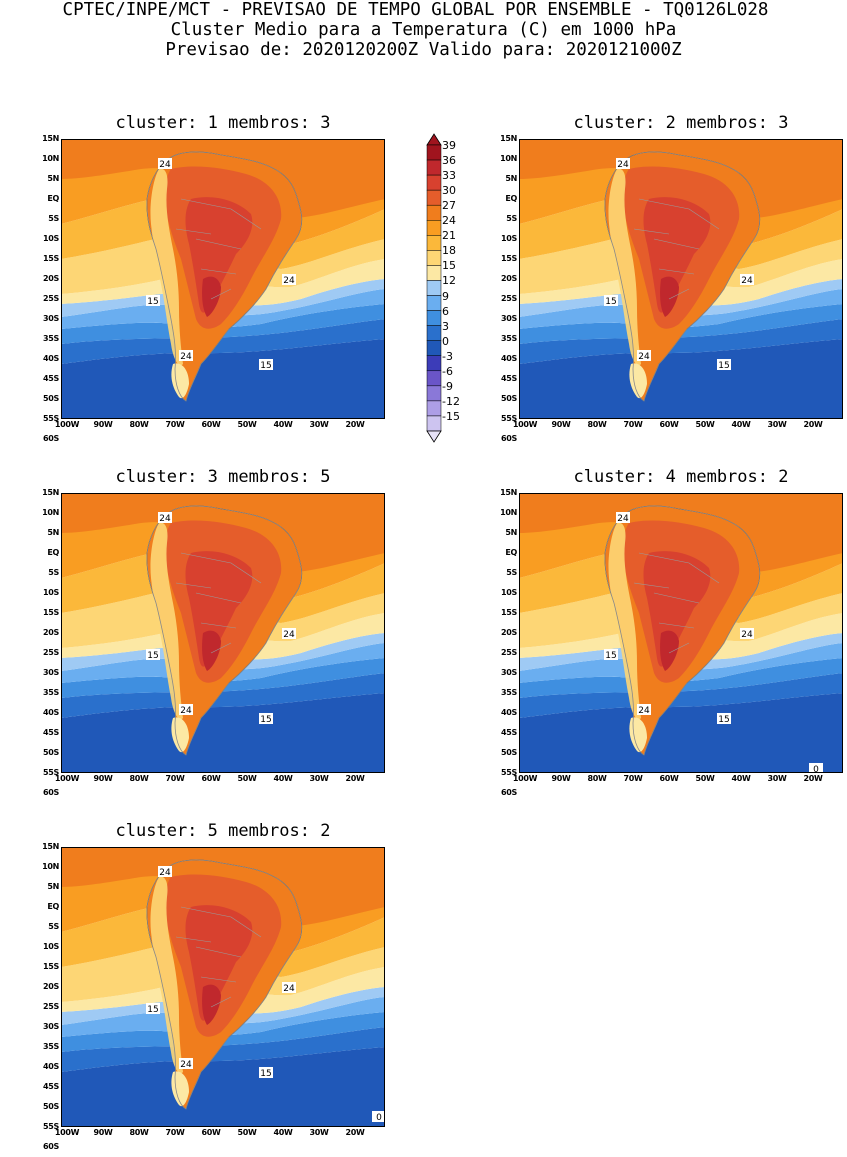 This screenshot has height=1157, width=847. What do you see at coordinates (51, 238) in the screenshot?
I see `lat-tick-label: 10S` at bounding box center [51, 238].